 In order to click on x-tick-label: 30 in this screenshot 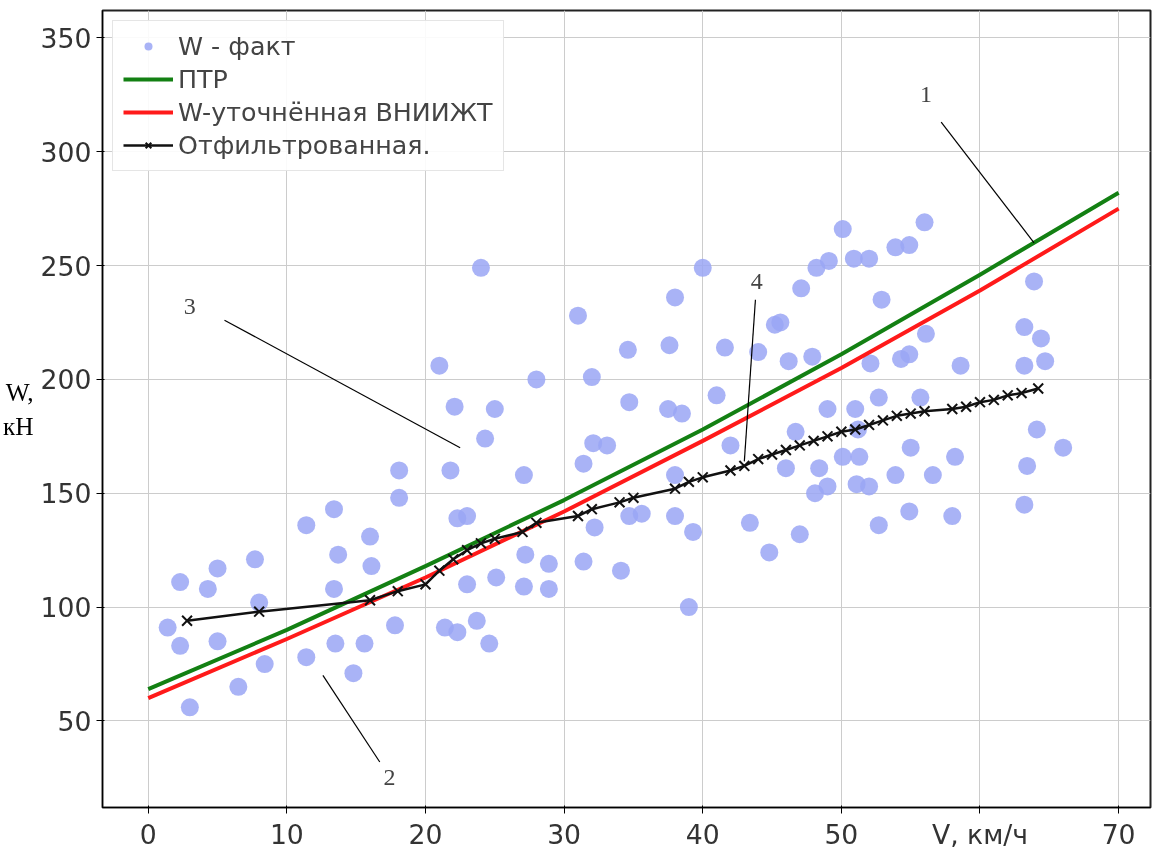, I will do `click(564, 834)`.